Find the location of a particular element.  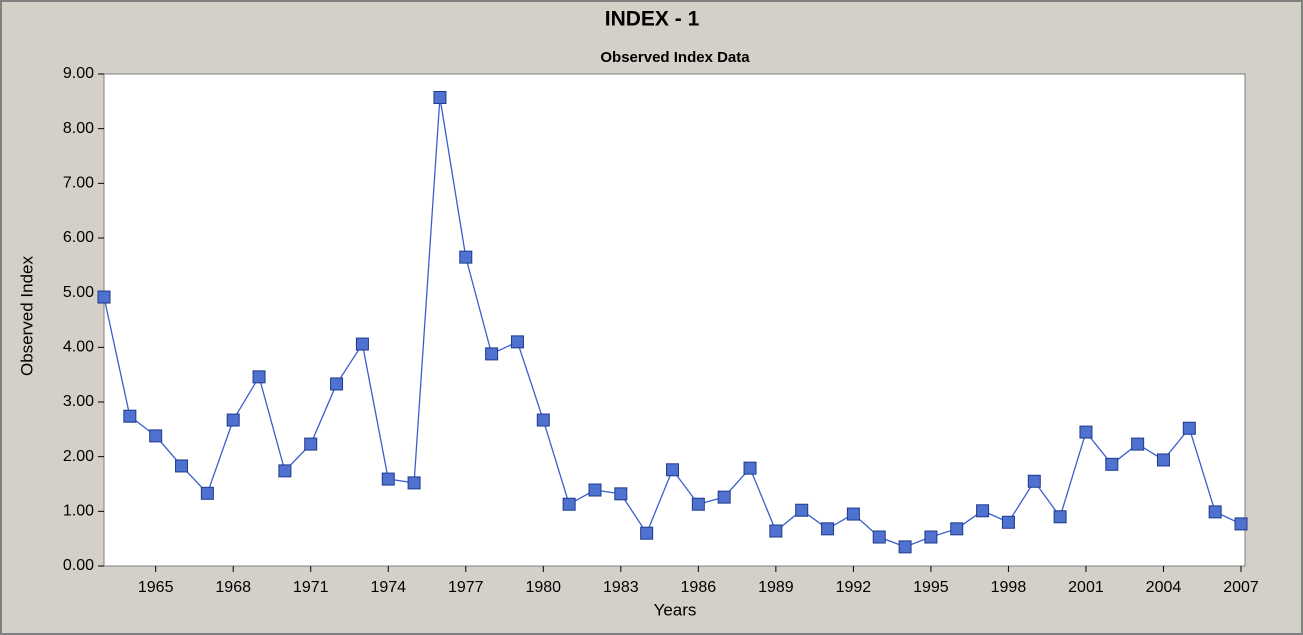

y-tick-label: 9.00 is located at coordinates (78, 73).